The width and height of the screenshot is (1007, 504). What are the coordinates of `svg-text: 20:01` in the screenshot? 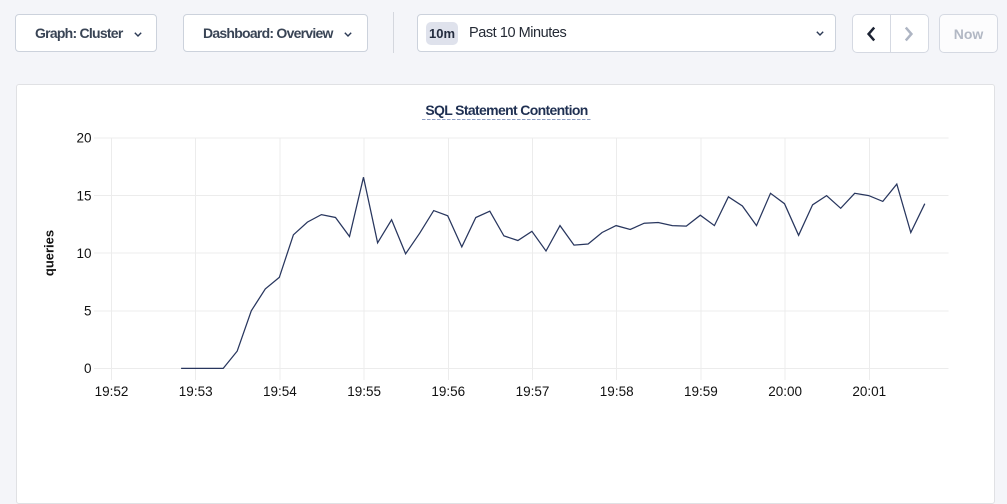 It's located at (869, 391).